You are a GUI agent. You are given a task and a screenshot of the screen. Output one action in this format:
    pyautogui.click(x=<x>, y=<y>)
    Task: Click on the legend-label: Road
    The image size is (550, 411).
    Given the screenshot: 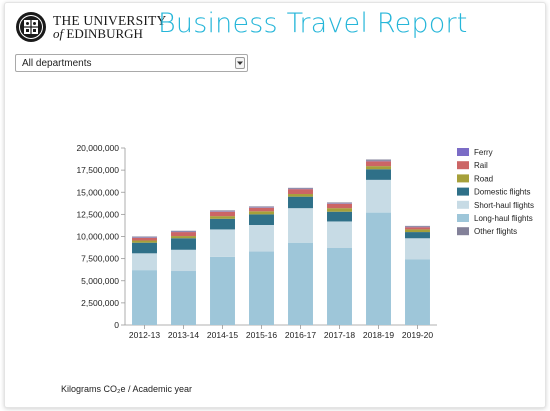 What is the action you would take?
    pyautogui.click(x=483, y=178)
    